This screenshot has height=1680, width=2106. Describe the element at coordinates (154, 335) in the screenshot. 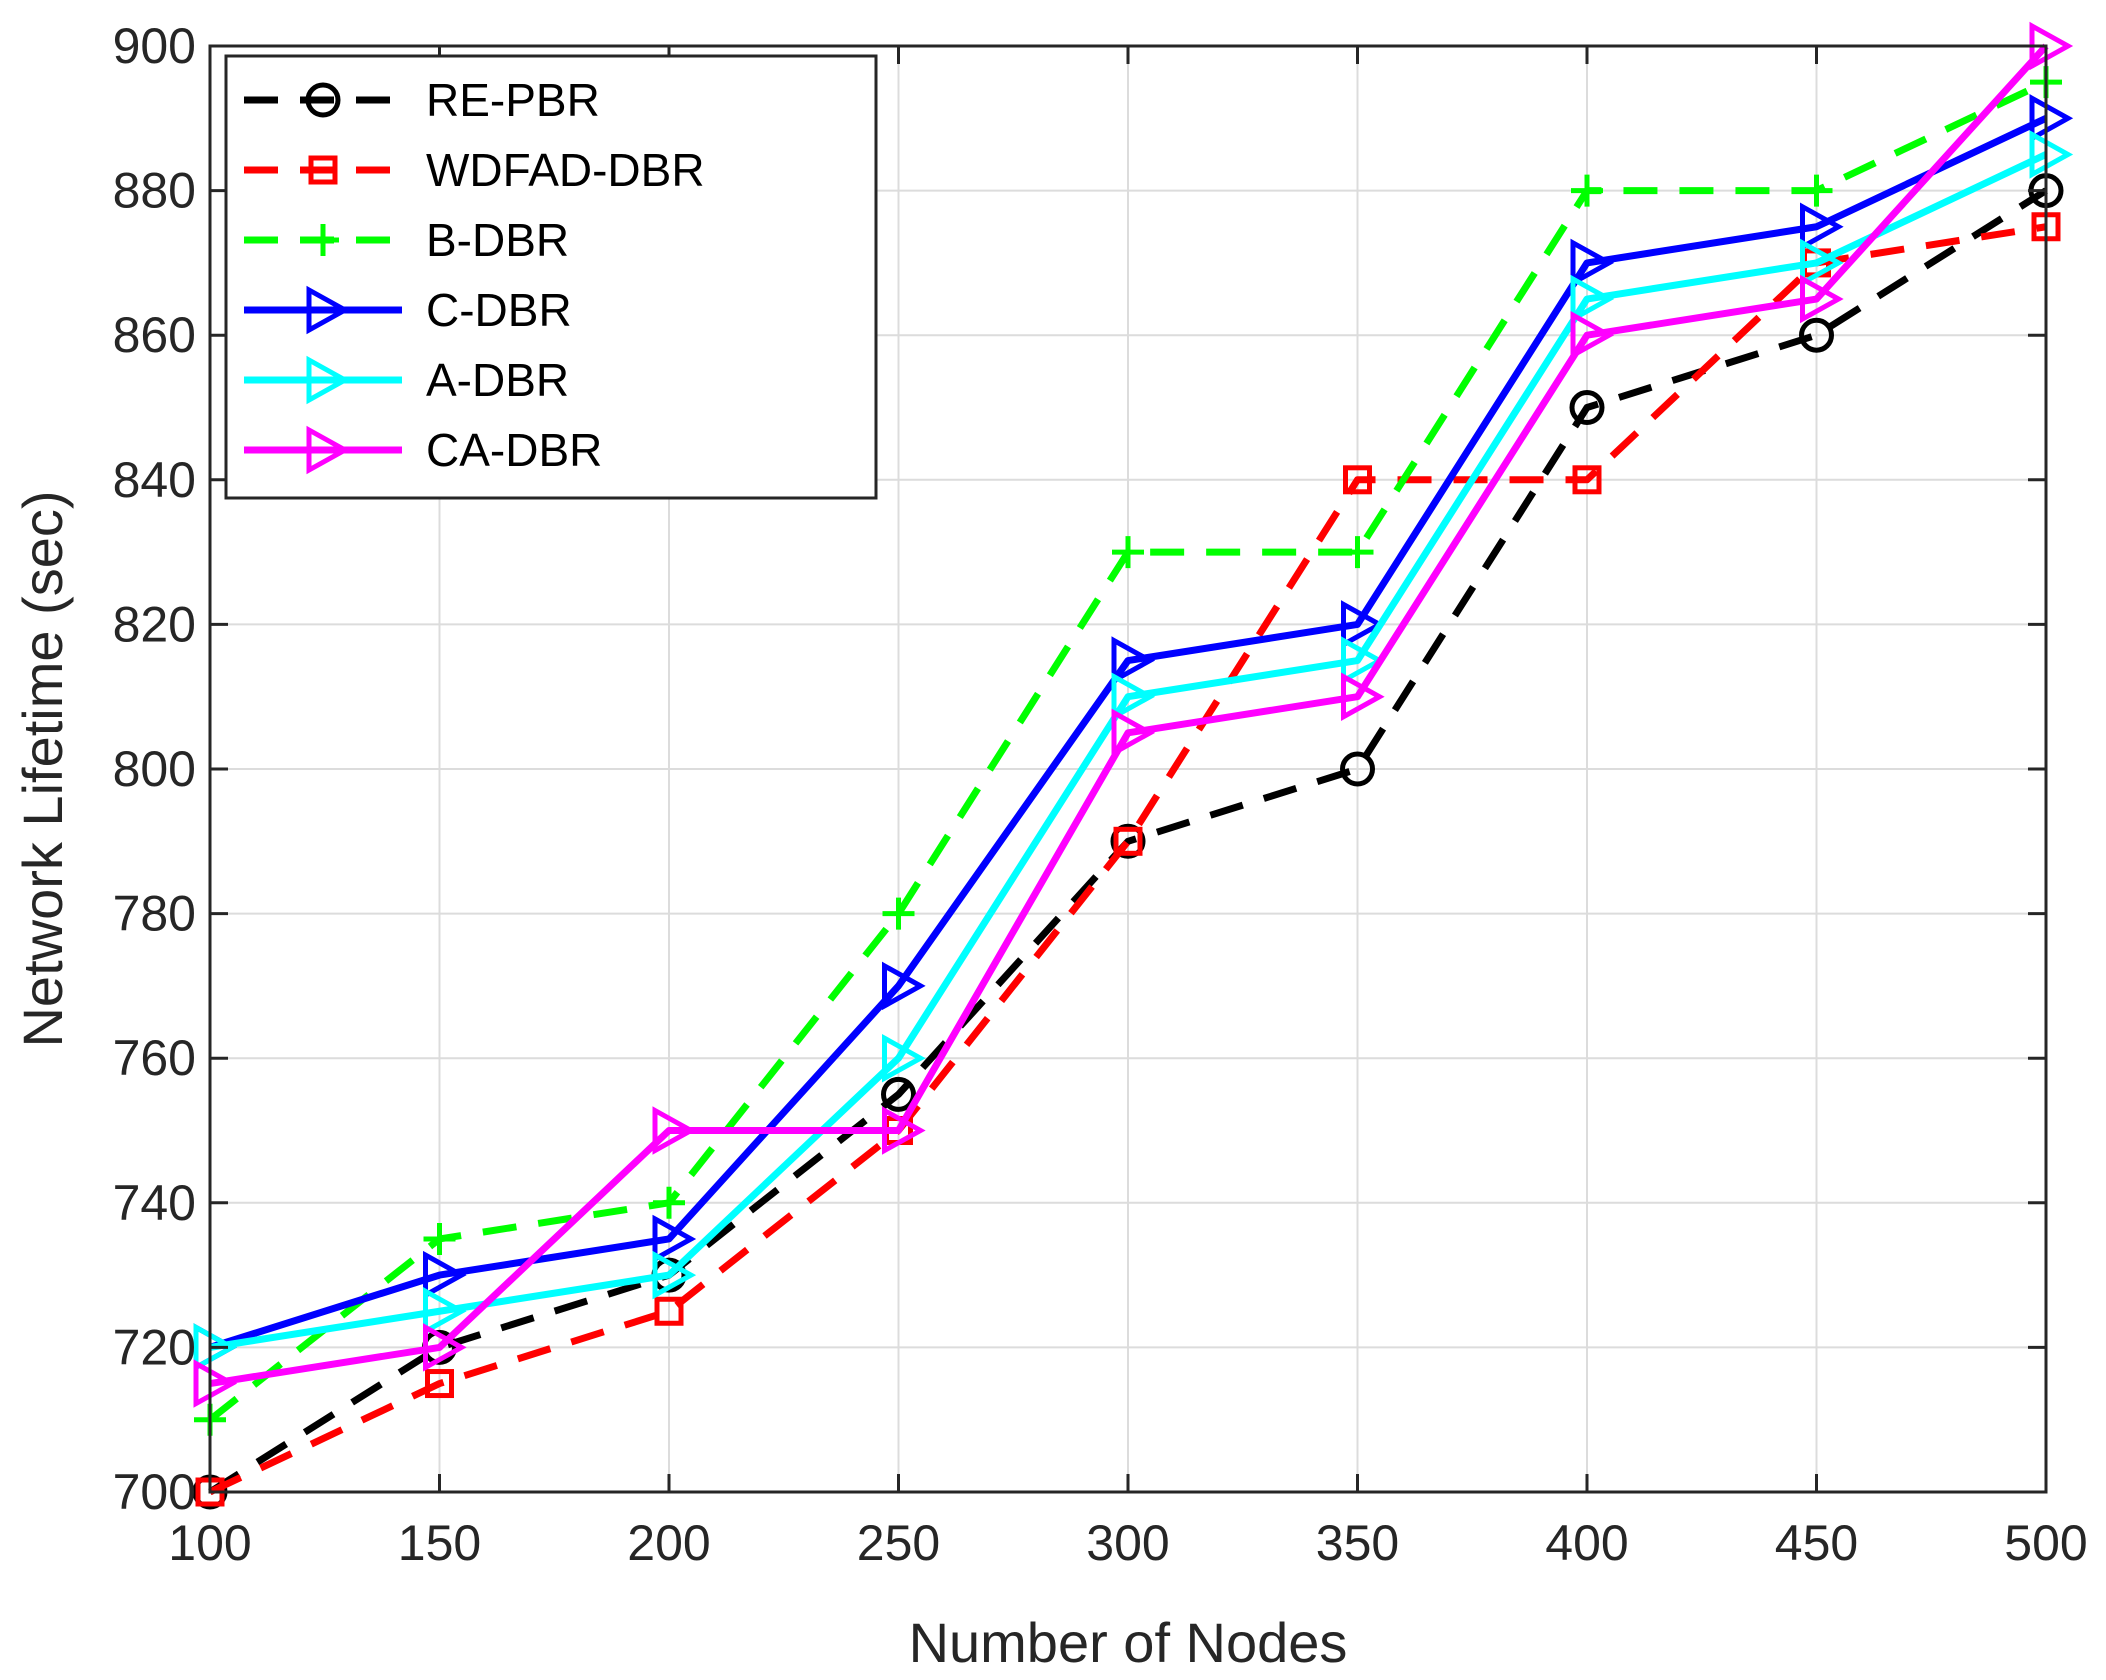

I see `y-tick-label: 860` at that location.